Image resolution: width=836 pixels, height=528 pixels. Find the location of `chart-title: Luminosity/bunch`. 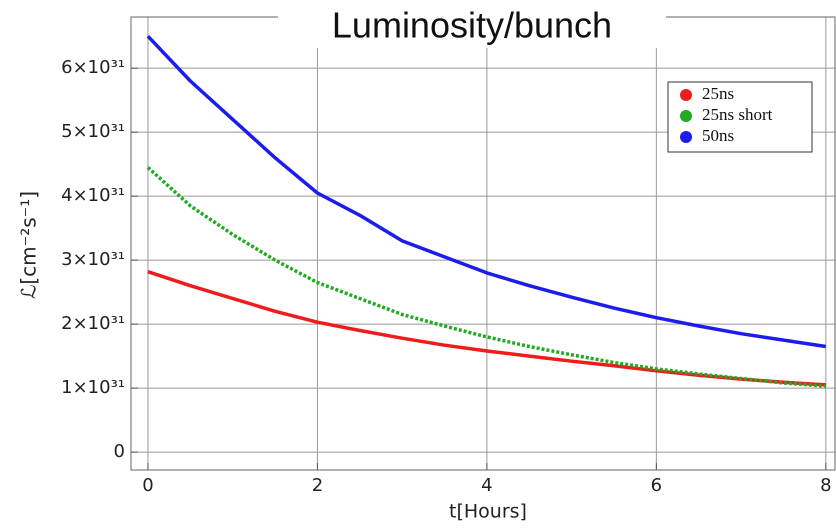

chart-title: Luminosity/bunch is located at coordinates (472, 25).